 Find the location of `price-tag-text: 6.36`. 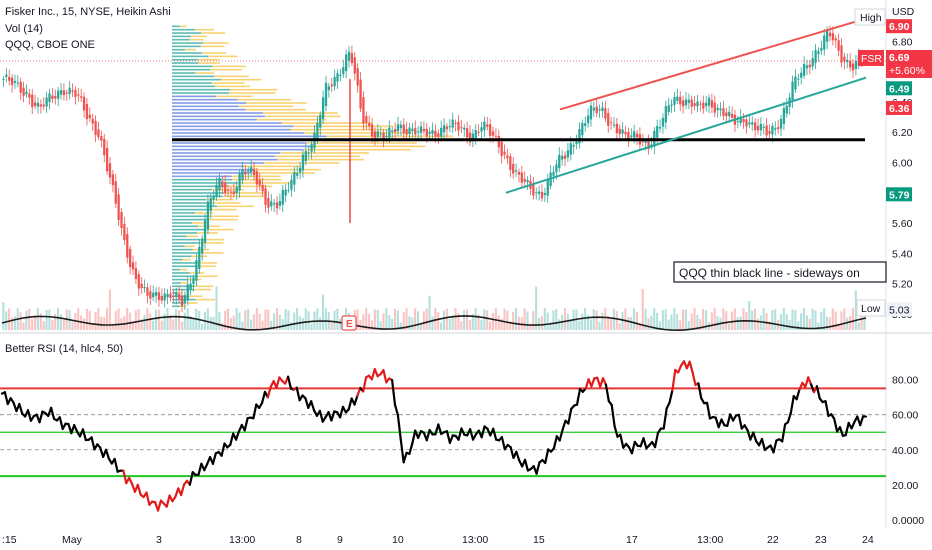

price-tag-text: 6.36 is located at coordinates (899, 109).